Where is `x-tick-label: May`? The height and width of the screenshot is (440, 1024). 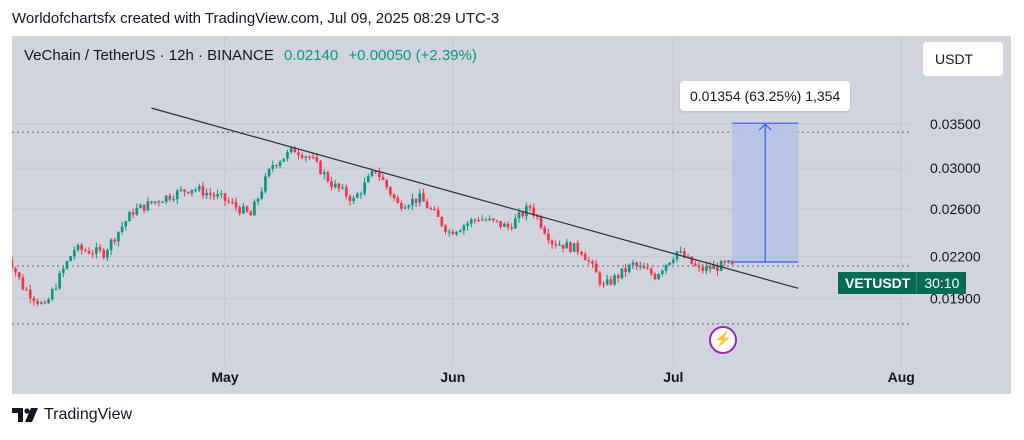 x-tick-label: May is located at coordinates (224, 377).